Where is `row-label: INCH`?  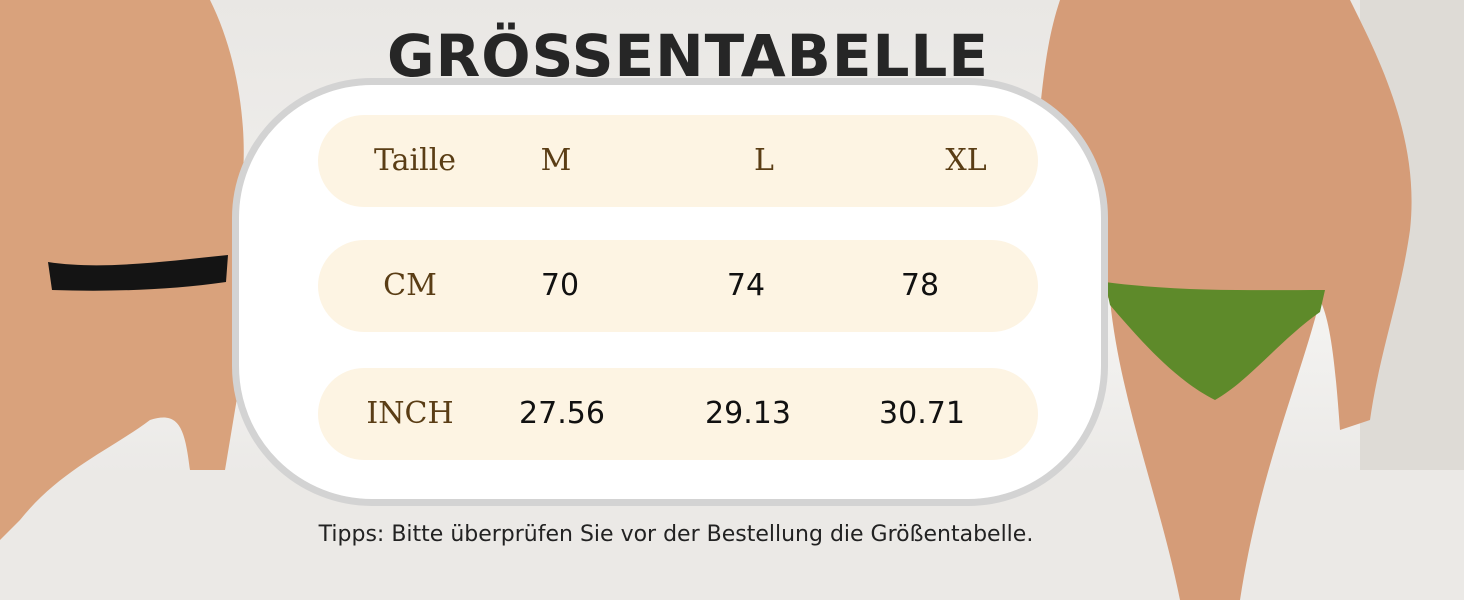 row-label: INCH is located at coordinates (410, 413).